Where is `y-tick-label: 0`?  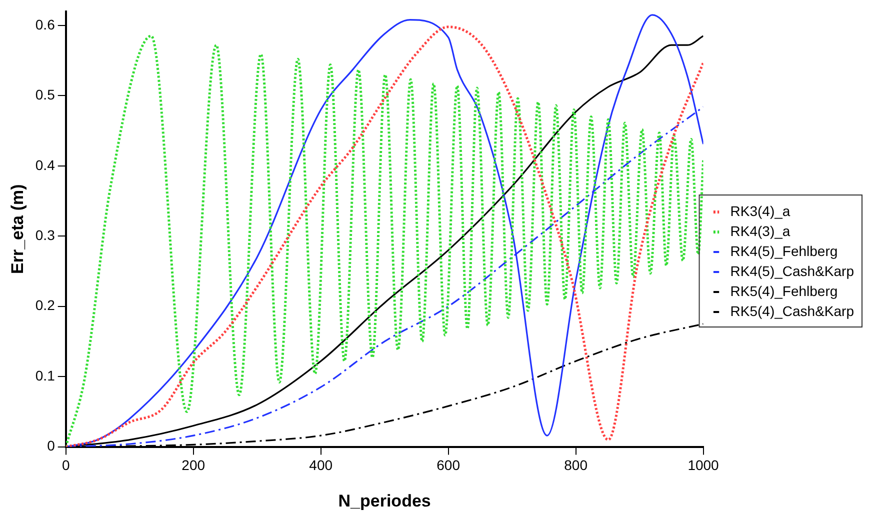
y-tick-label: 0 is located at coordinates (51, 446).